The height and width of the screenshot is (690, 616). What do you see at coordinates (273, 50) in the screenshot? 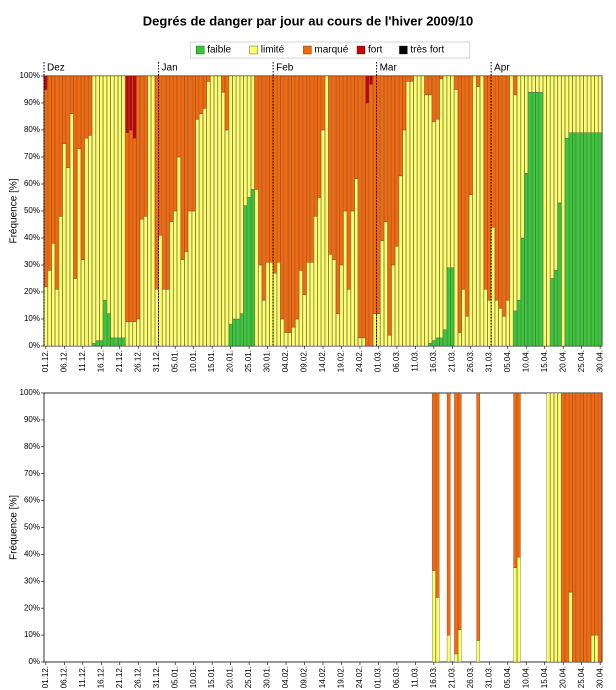
I see `legend-label: limité` at bounding box center [273, 50].